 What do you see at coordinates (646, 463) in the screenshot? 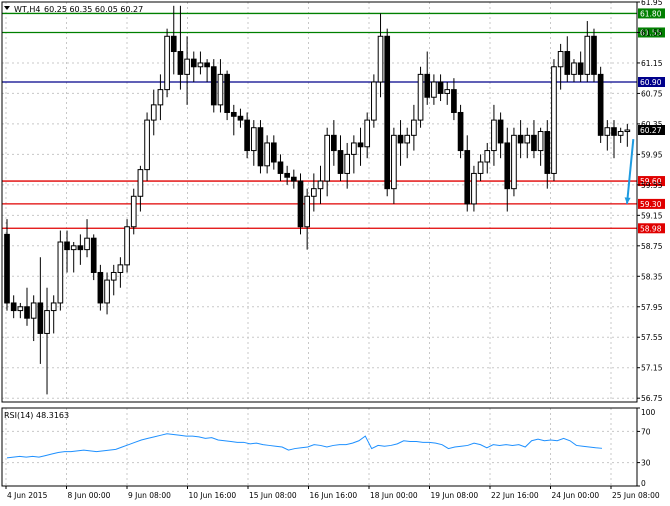
I see `rsi-y-tick-label: 30` at bounding box center [646, 463].